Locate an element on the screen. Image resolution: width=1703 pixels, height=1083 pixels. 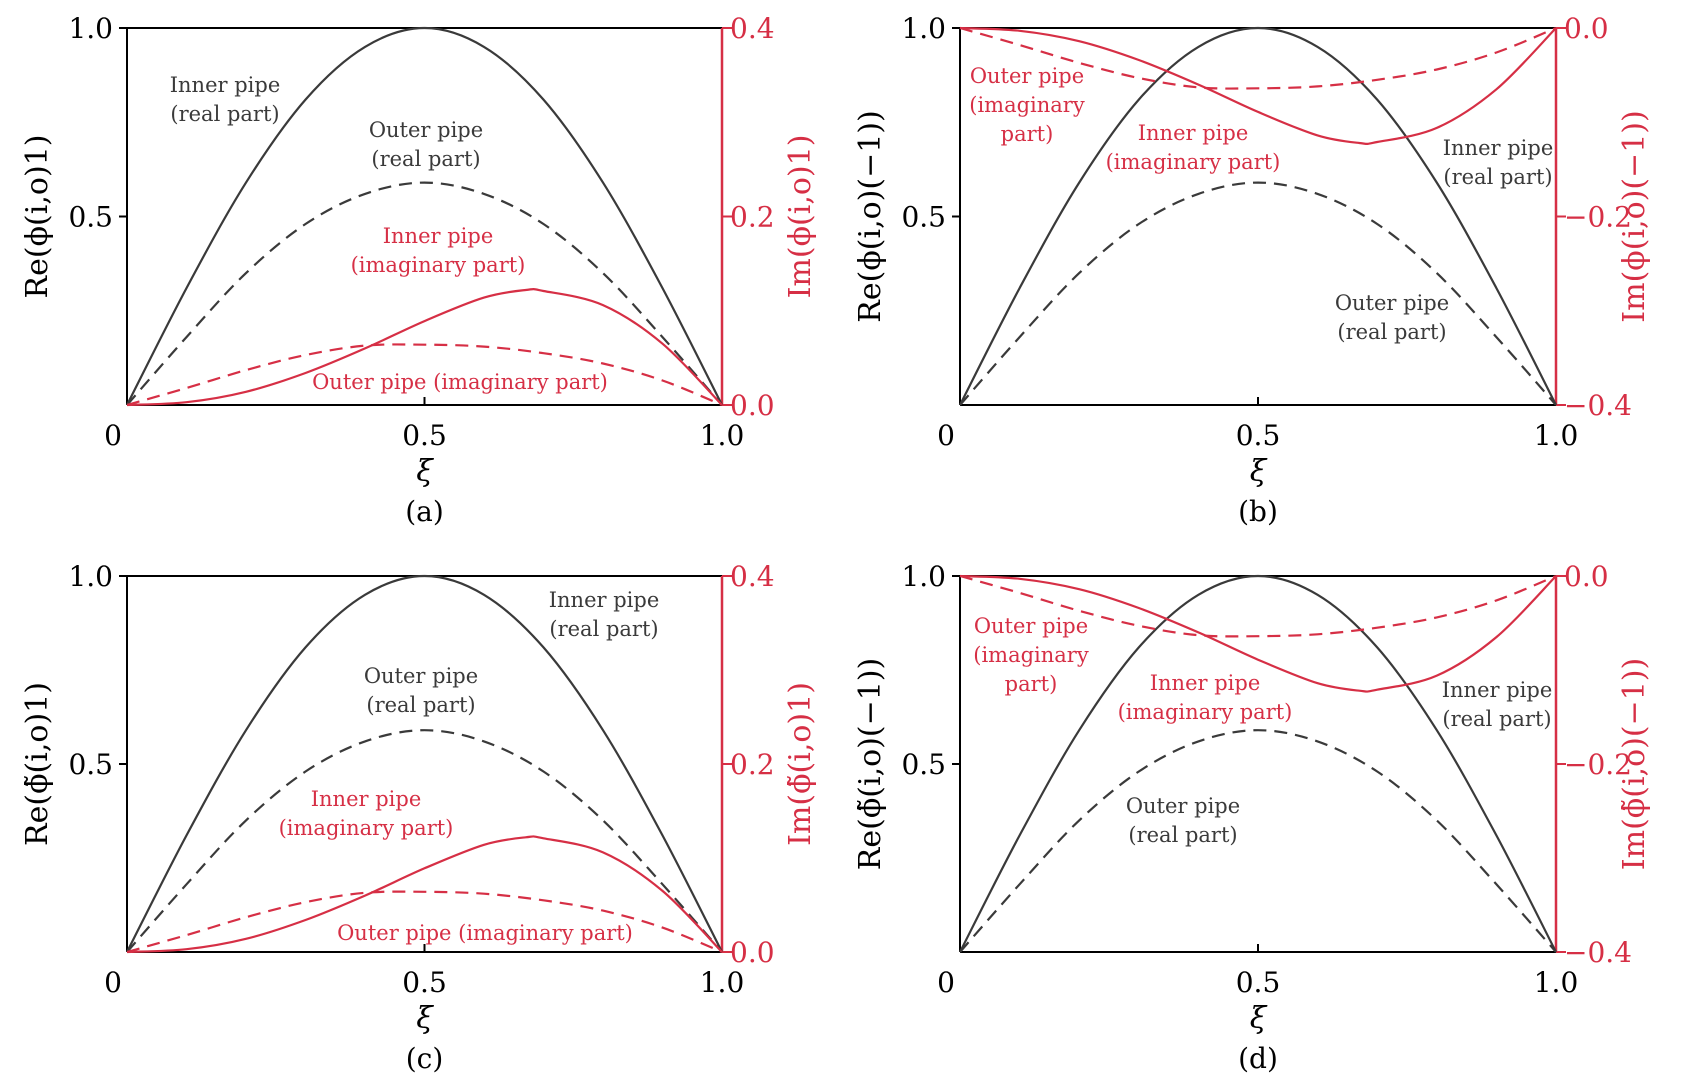
panel-label: (d) is located at coordinates (1258, 1058).